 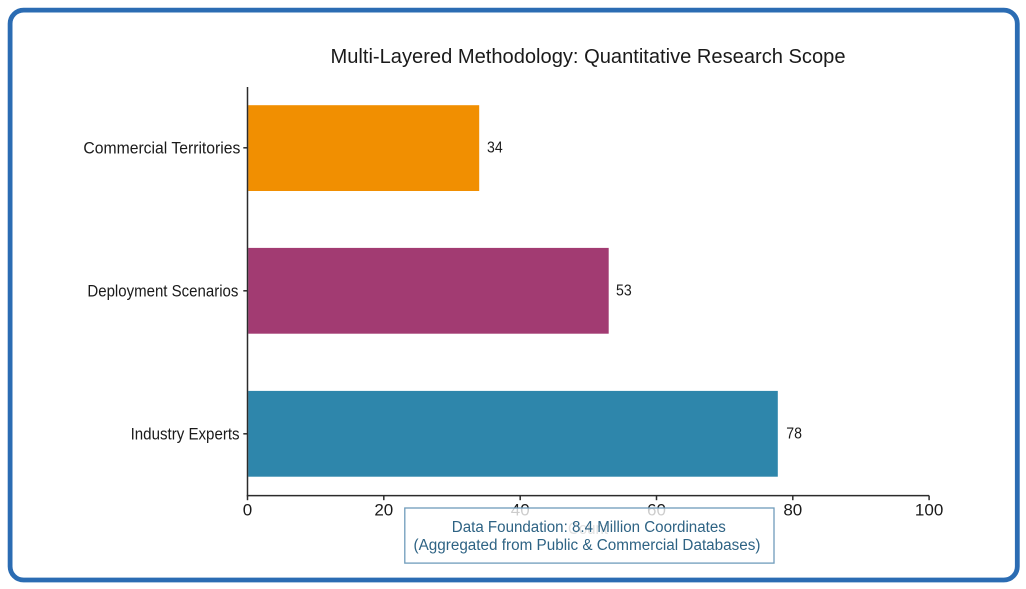 I want to click on svg-text: Commercial Territories, so click(x=161, y=147).